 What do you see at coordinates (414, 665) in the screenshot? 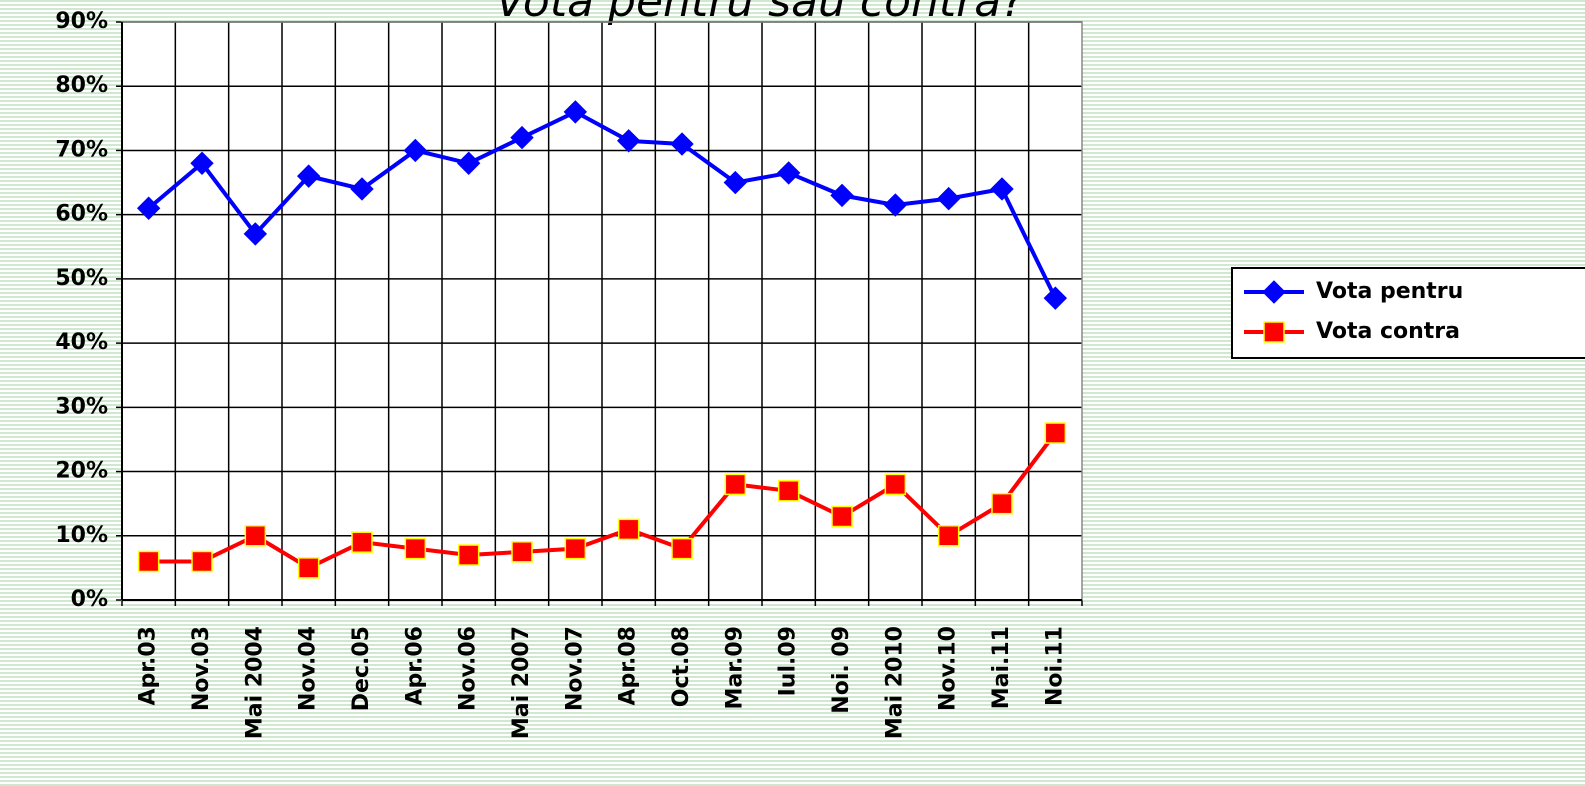
I see `x-tick-label: Apr.06` at bounding box center [414, 665].